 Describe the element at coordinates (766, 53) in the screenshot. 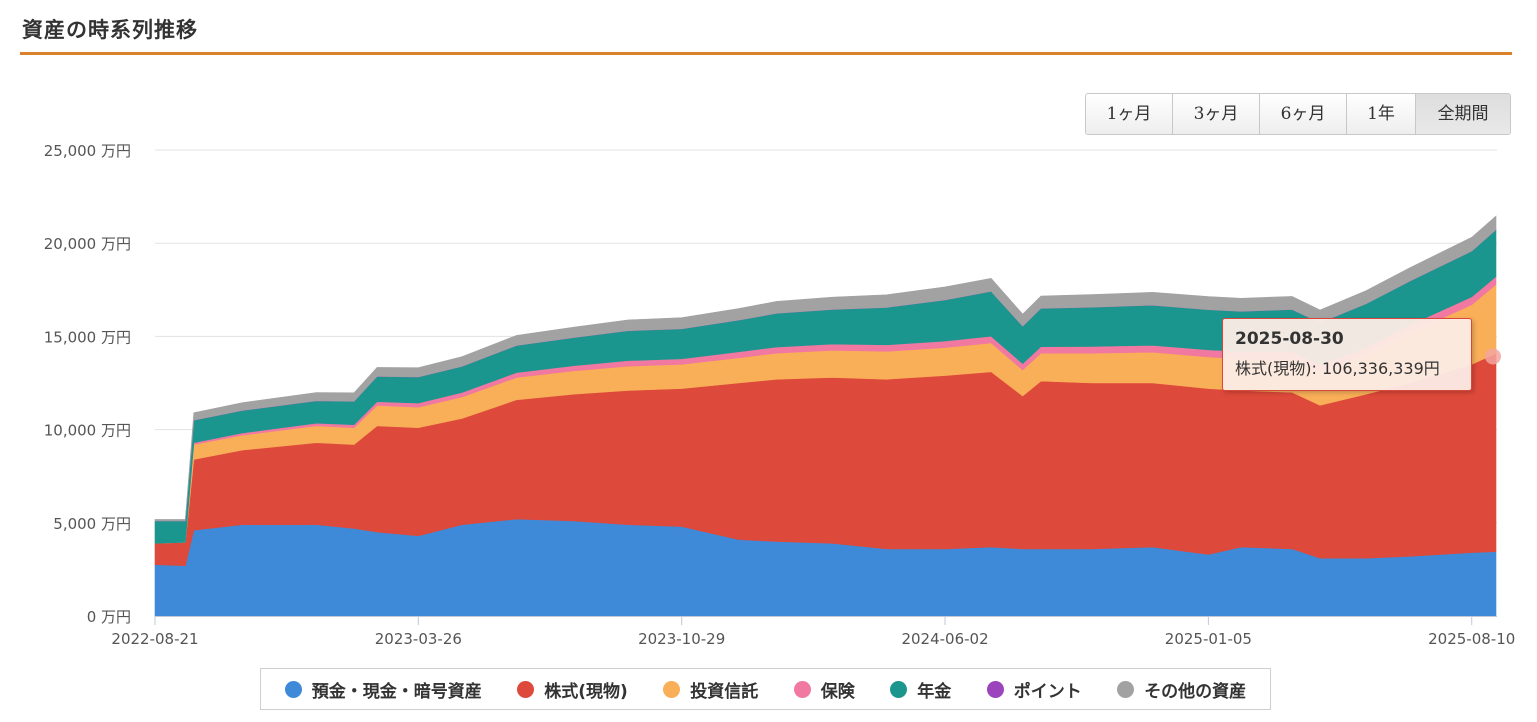

I see `title-divider` at that location.